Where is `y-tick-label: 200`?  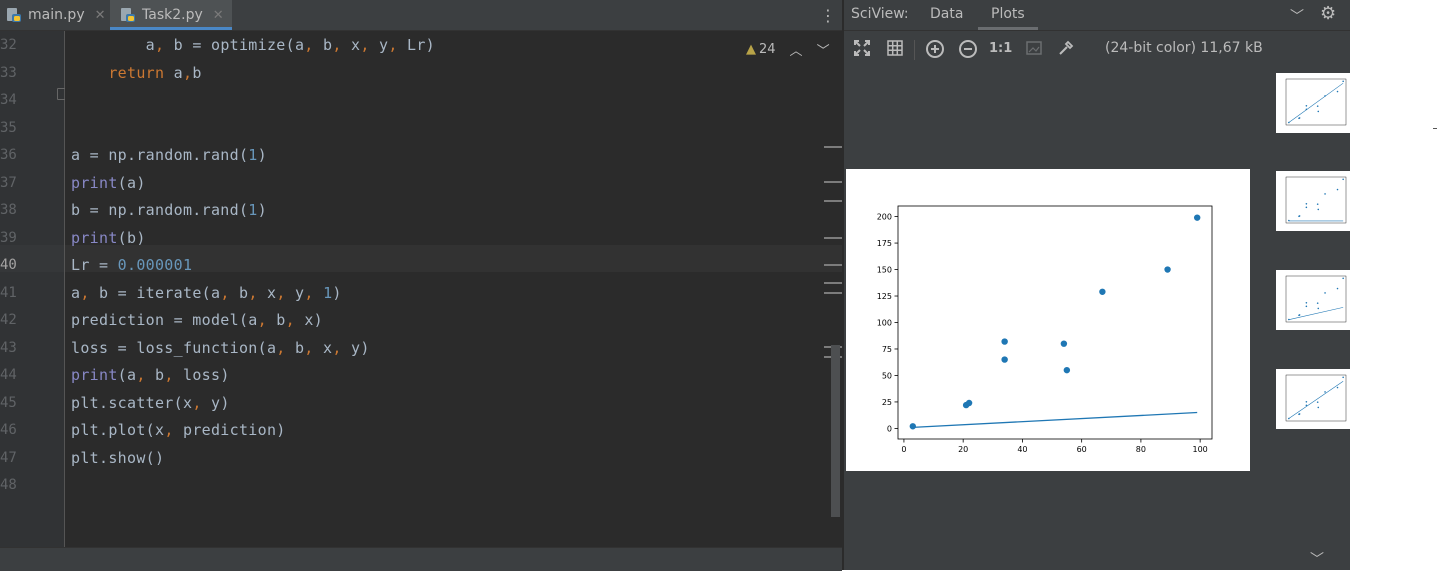
y-tick-label: 200 is located at coordinates (884, 217).